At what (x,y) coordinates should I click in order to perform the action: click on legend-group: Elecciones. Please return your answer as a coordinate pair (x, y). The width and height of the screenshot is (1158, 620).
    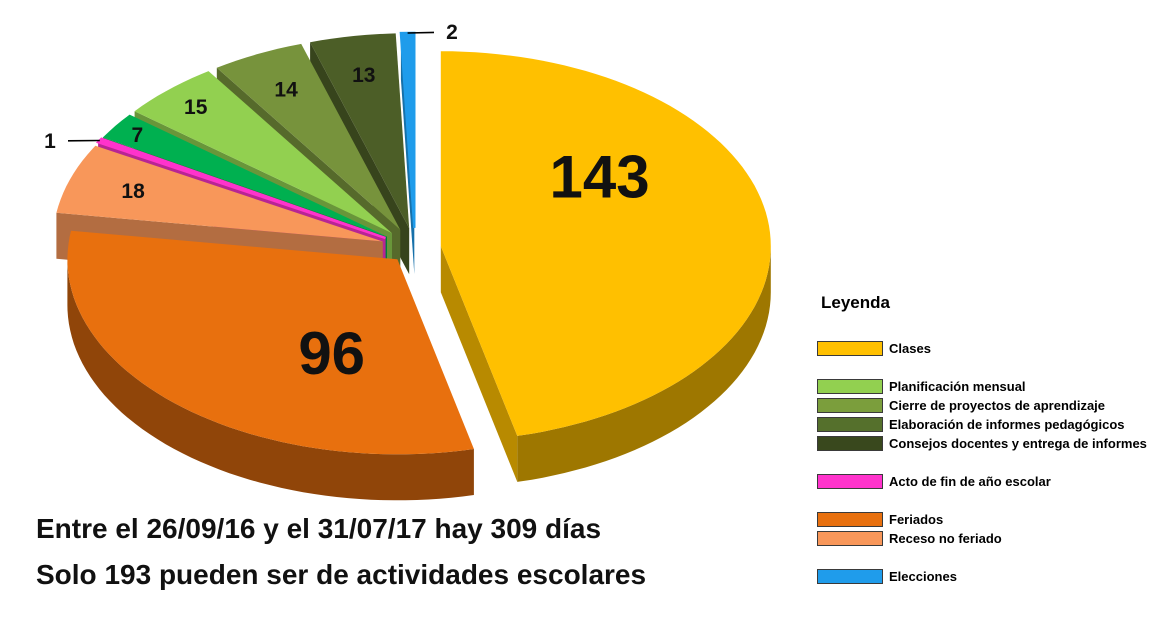
    Looking at the image, I should click on (986, 576).